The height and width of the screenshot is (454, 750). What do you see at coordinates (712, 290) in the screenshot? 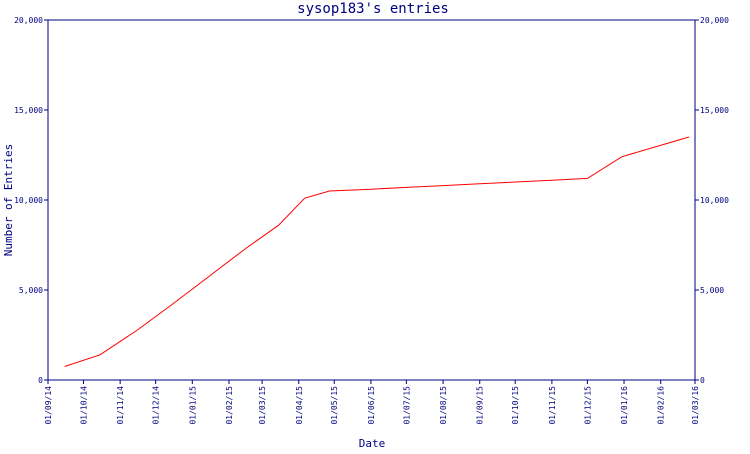
I see `y-tick-label-right: 5,000` at bounding box center [712, 290].